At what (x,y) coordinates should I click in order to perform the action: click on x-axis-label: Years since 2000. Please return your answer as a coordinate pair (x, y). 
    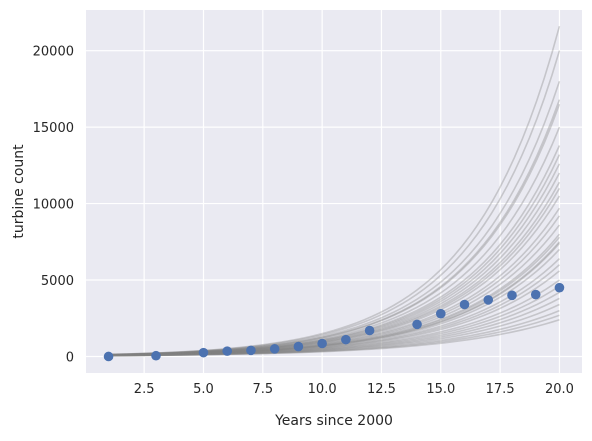
    Looking at the image, I should click on (333, 421).